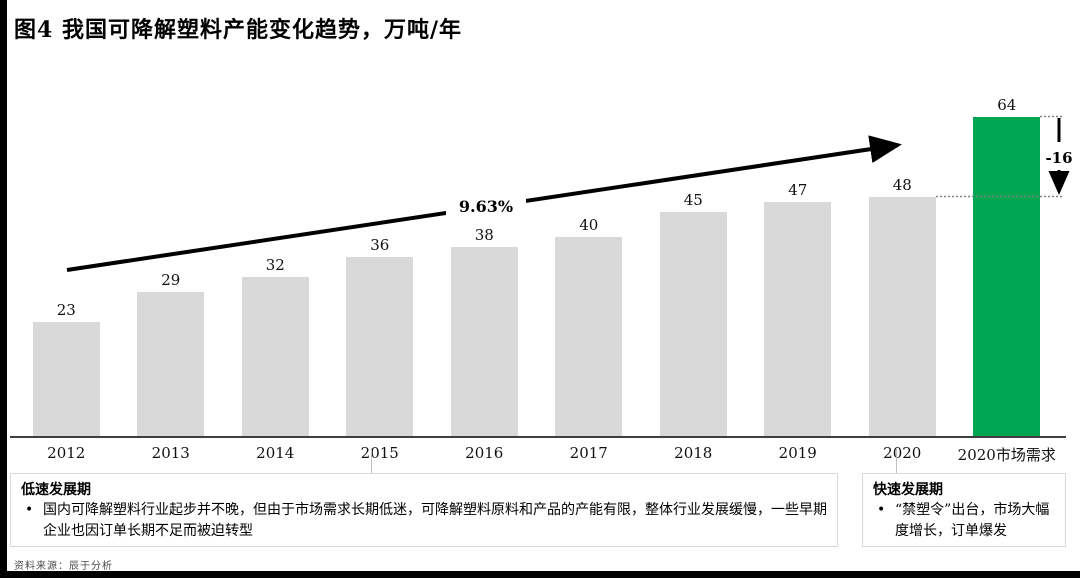 This screenshot has height=578, width=1080. I want to click on bar-value-label-2019: 47, so click(798, 190).